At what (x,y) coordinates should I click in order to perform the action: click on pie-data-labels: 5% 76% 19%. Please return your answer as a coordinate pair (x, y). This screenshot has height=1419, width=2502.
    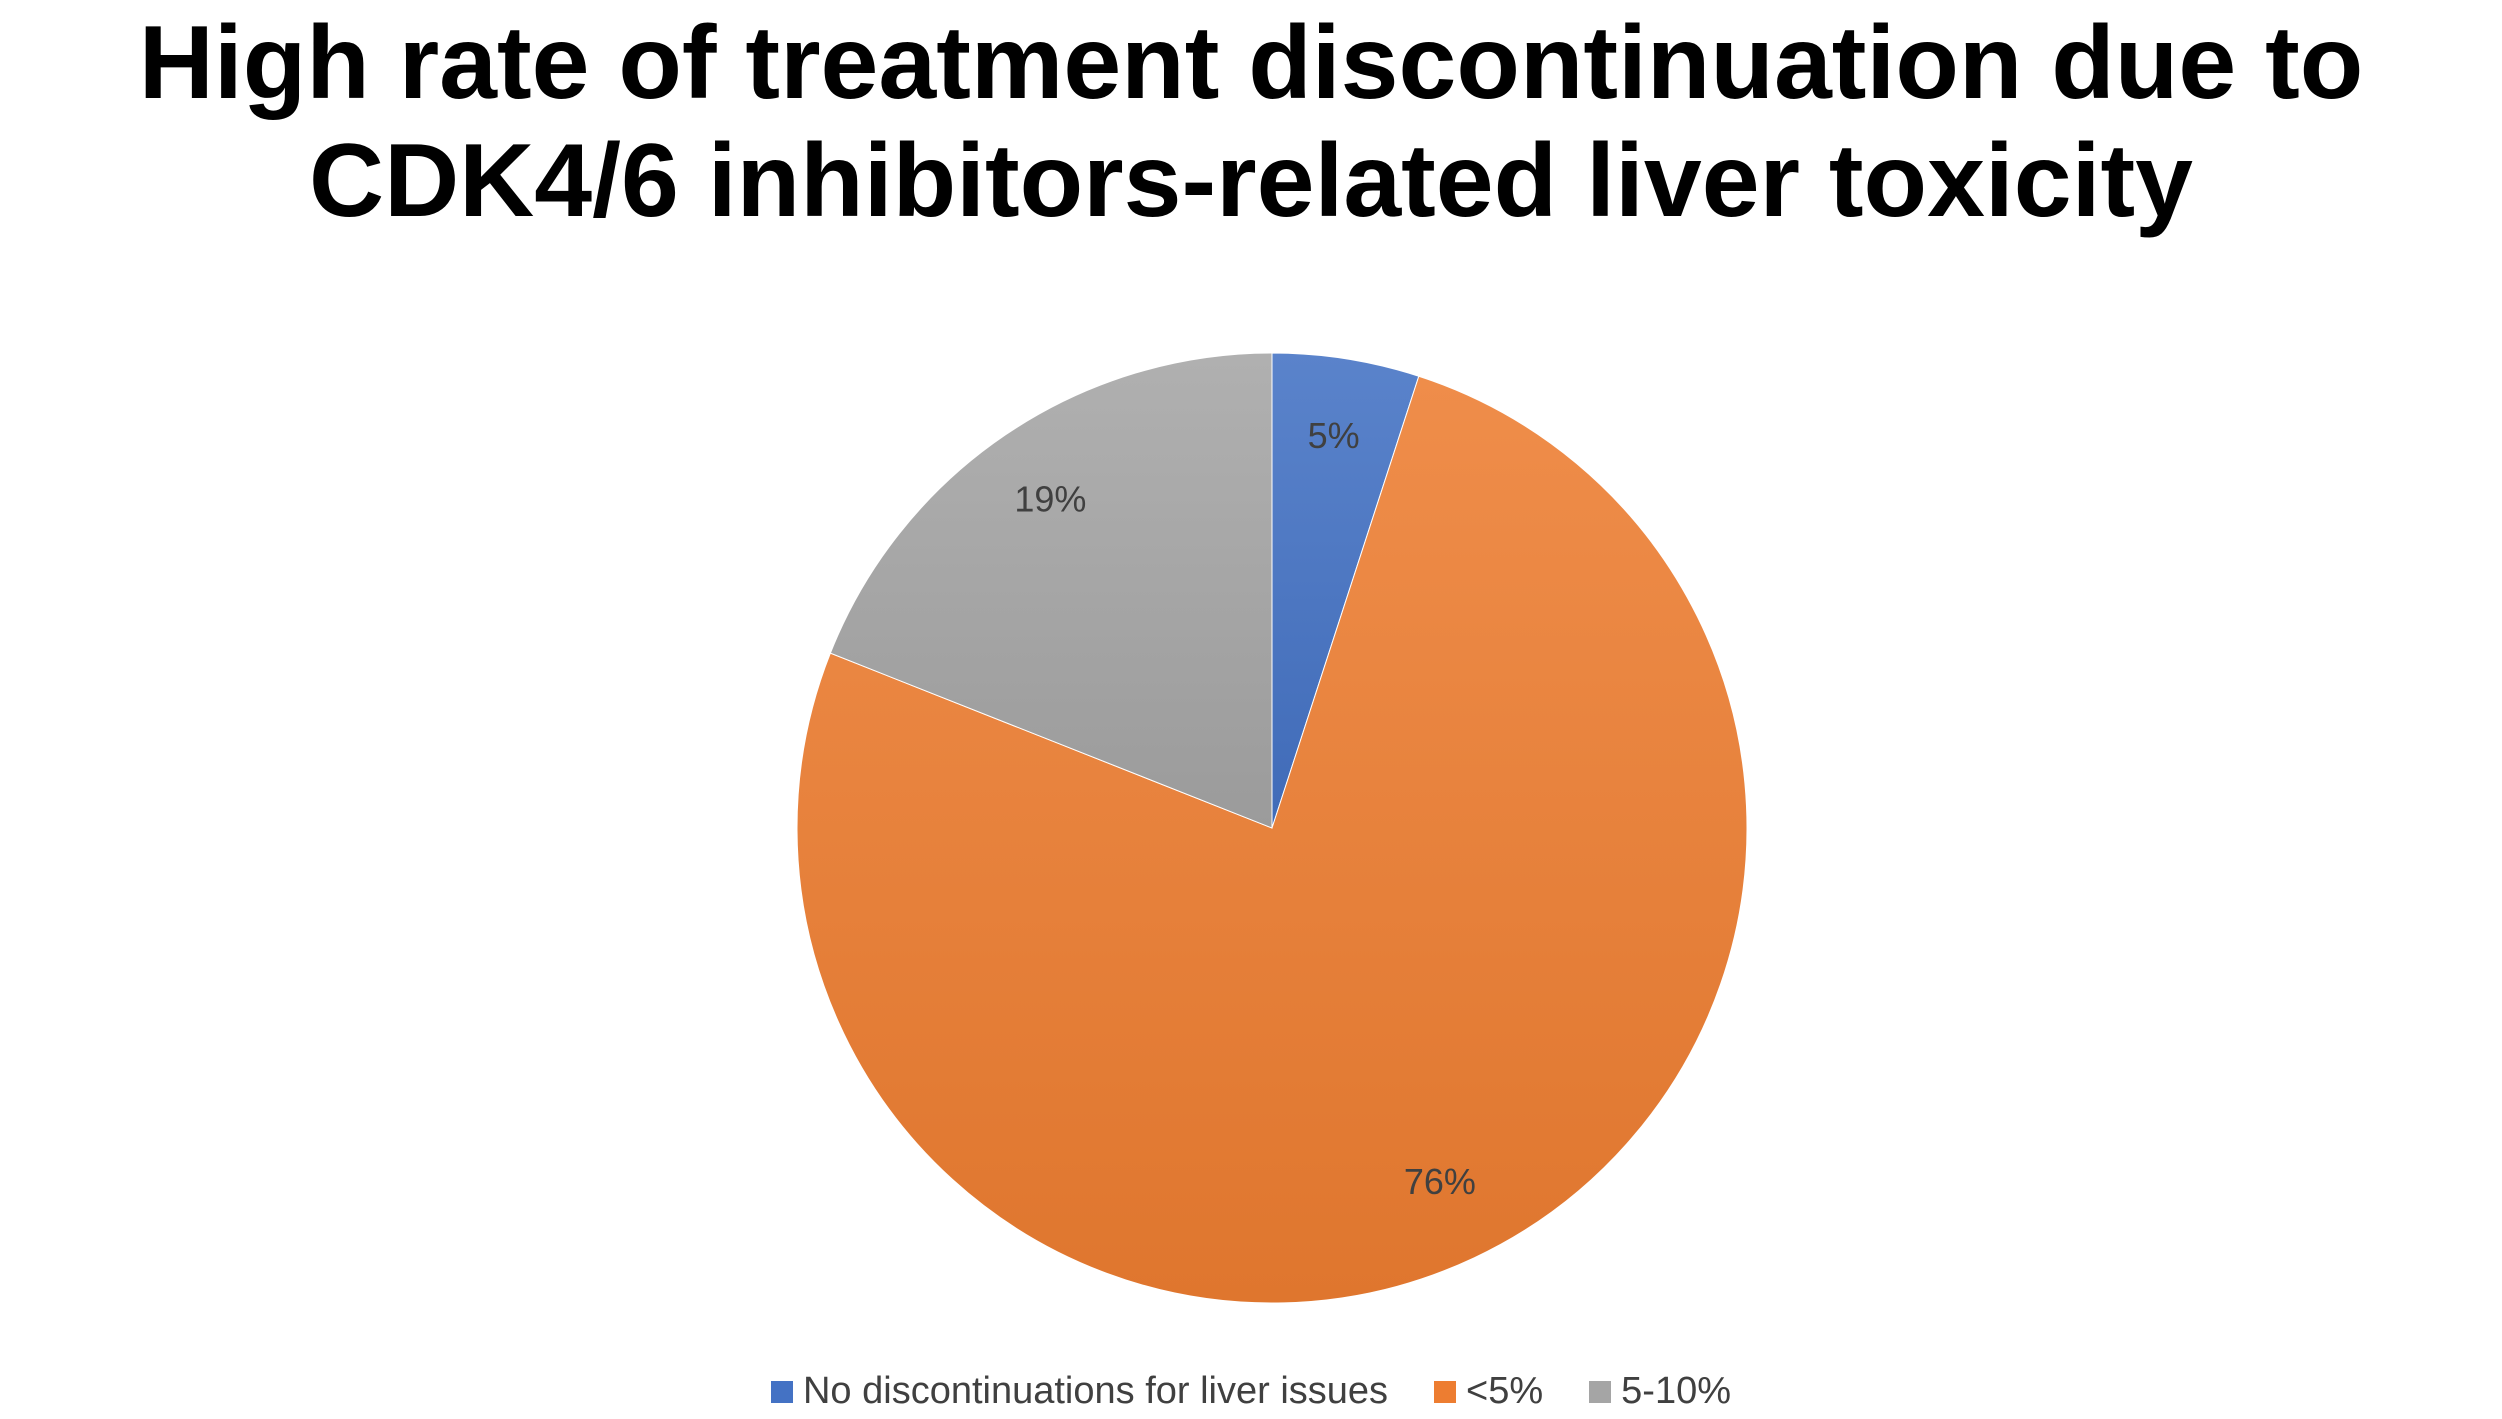
    Looking at the image, I should click on (1245, 808).